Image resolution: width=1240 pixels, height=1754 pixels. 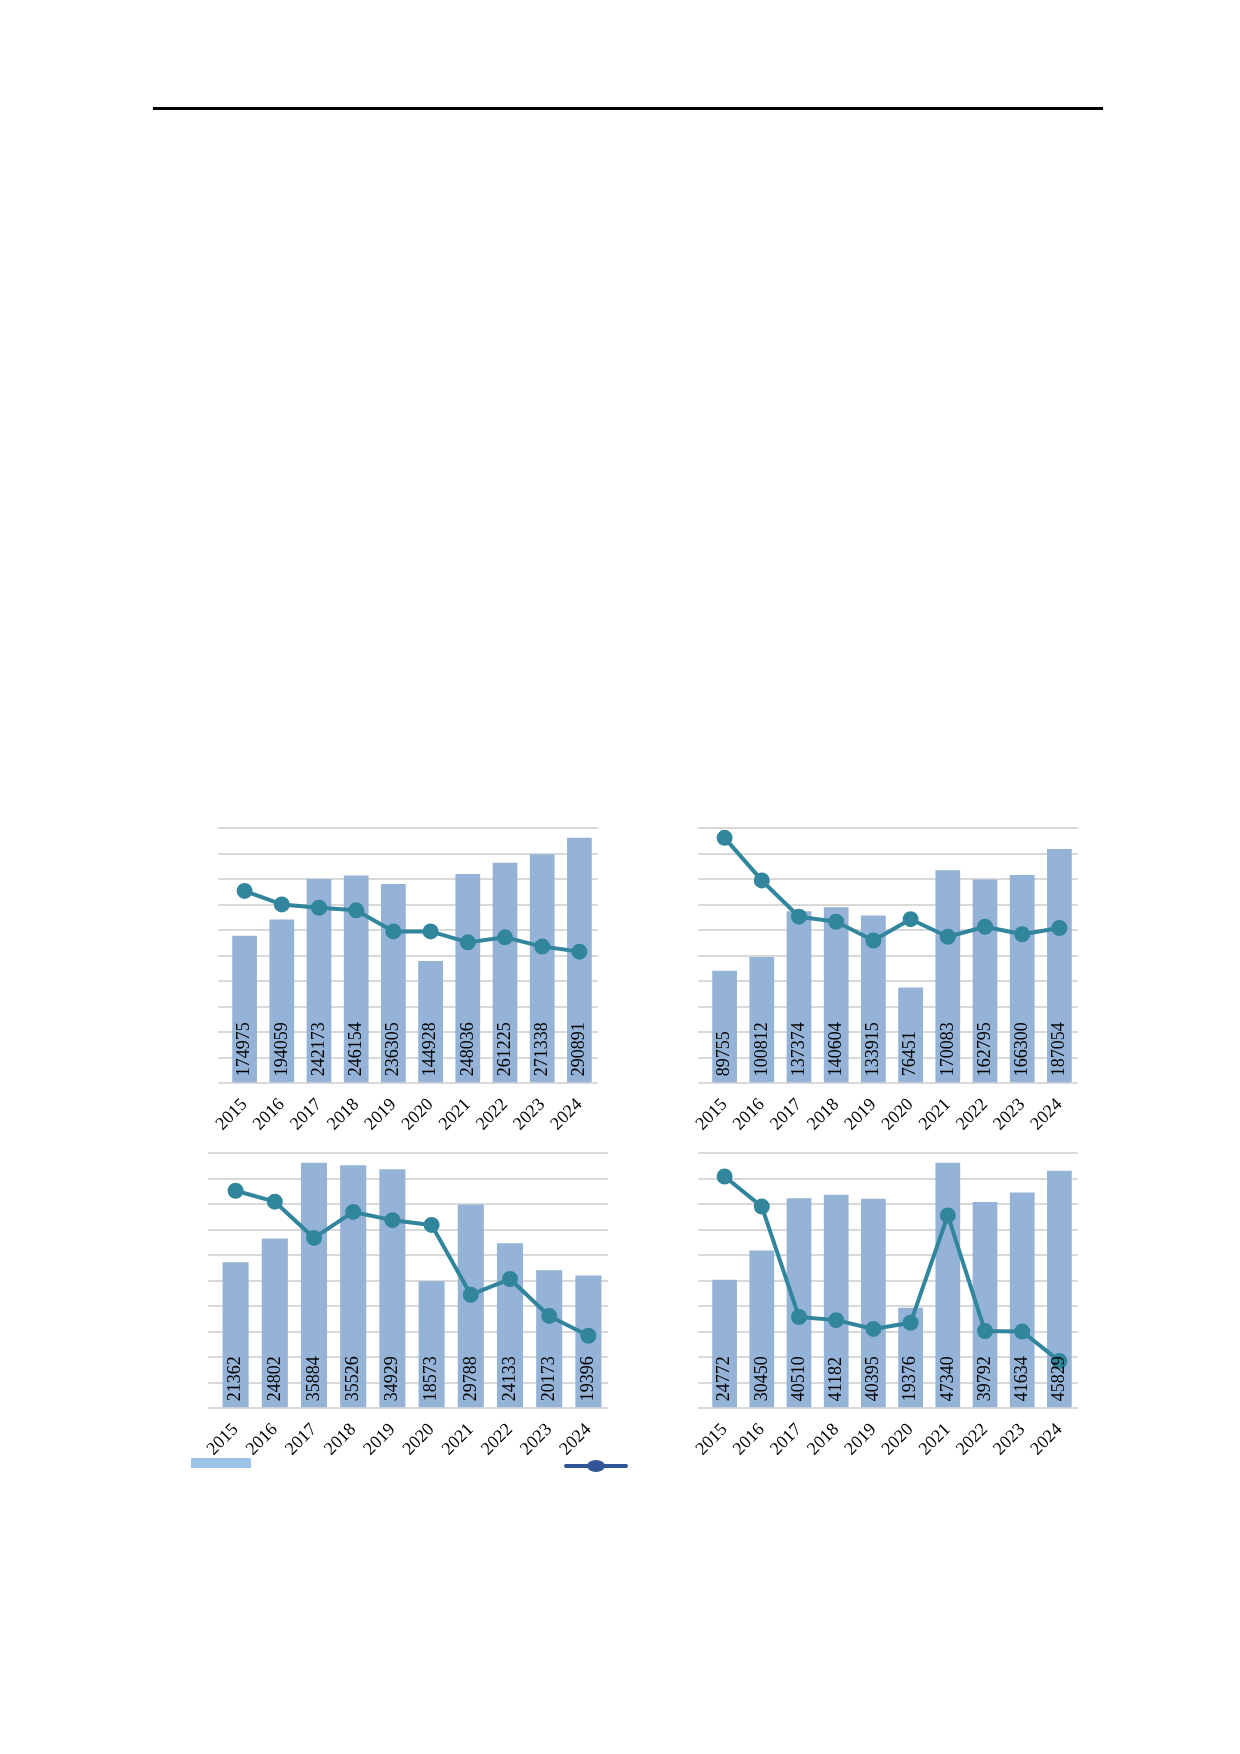 I want to click on data-label: 170083, so click(x=946, y=1049).